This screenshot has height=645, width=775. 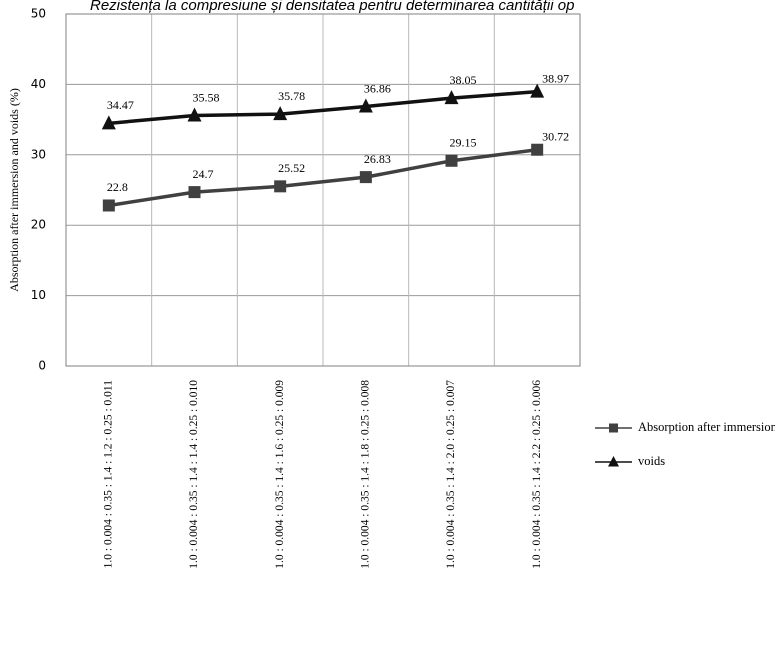 I want to click on series-voids: 34.47 35.58 35.78 36.86 38.05 38.97, so click(x=335, y=100).